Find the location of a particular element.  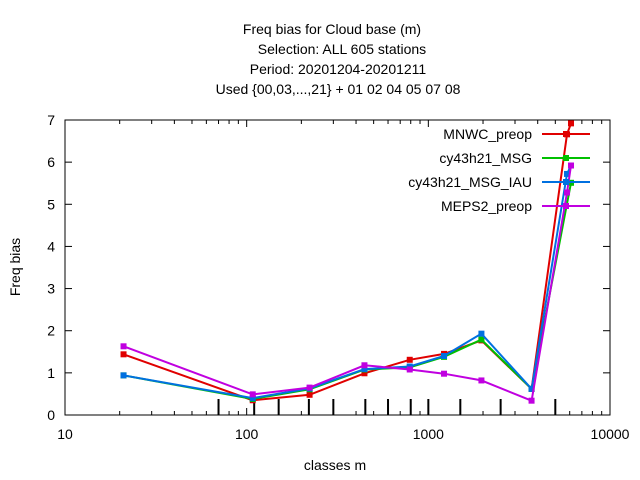

y-axis-label: Freq bias is located at coordinates (15, 267).